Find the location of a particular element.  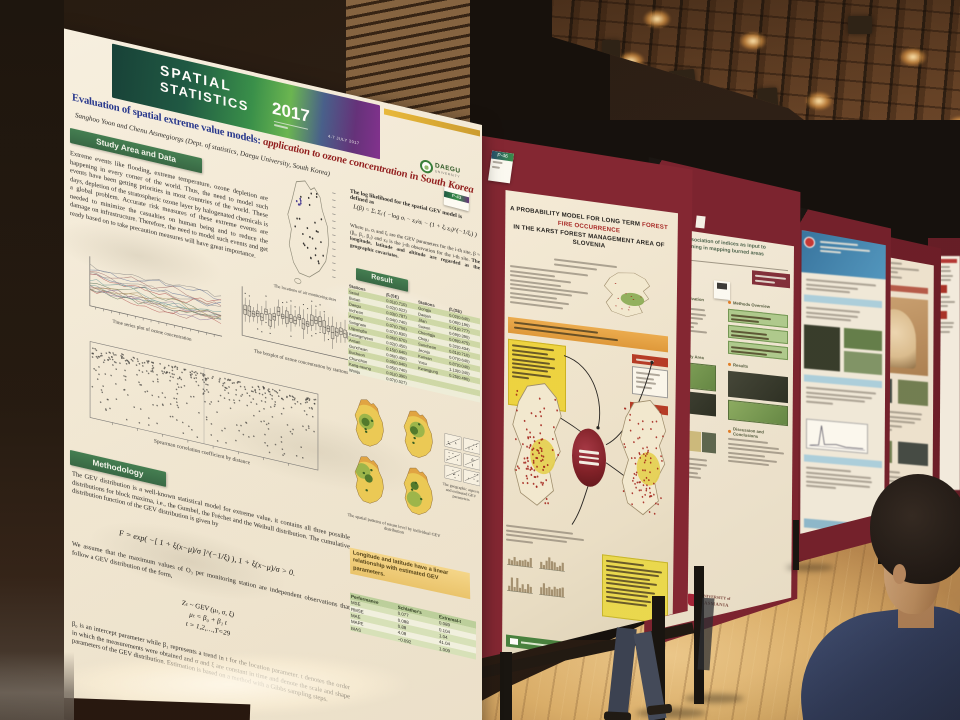

poster2-intro-text is located at coordinates (551, 289).